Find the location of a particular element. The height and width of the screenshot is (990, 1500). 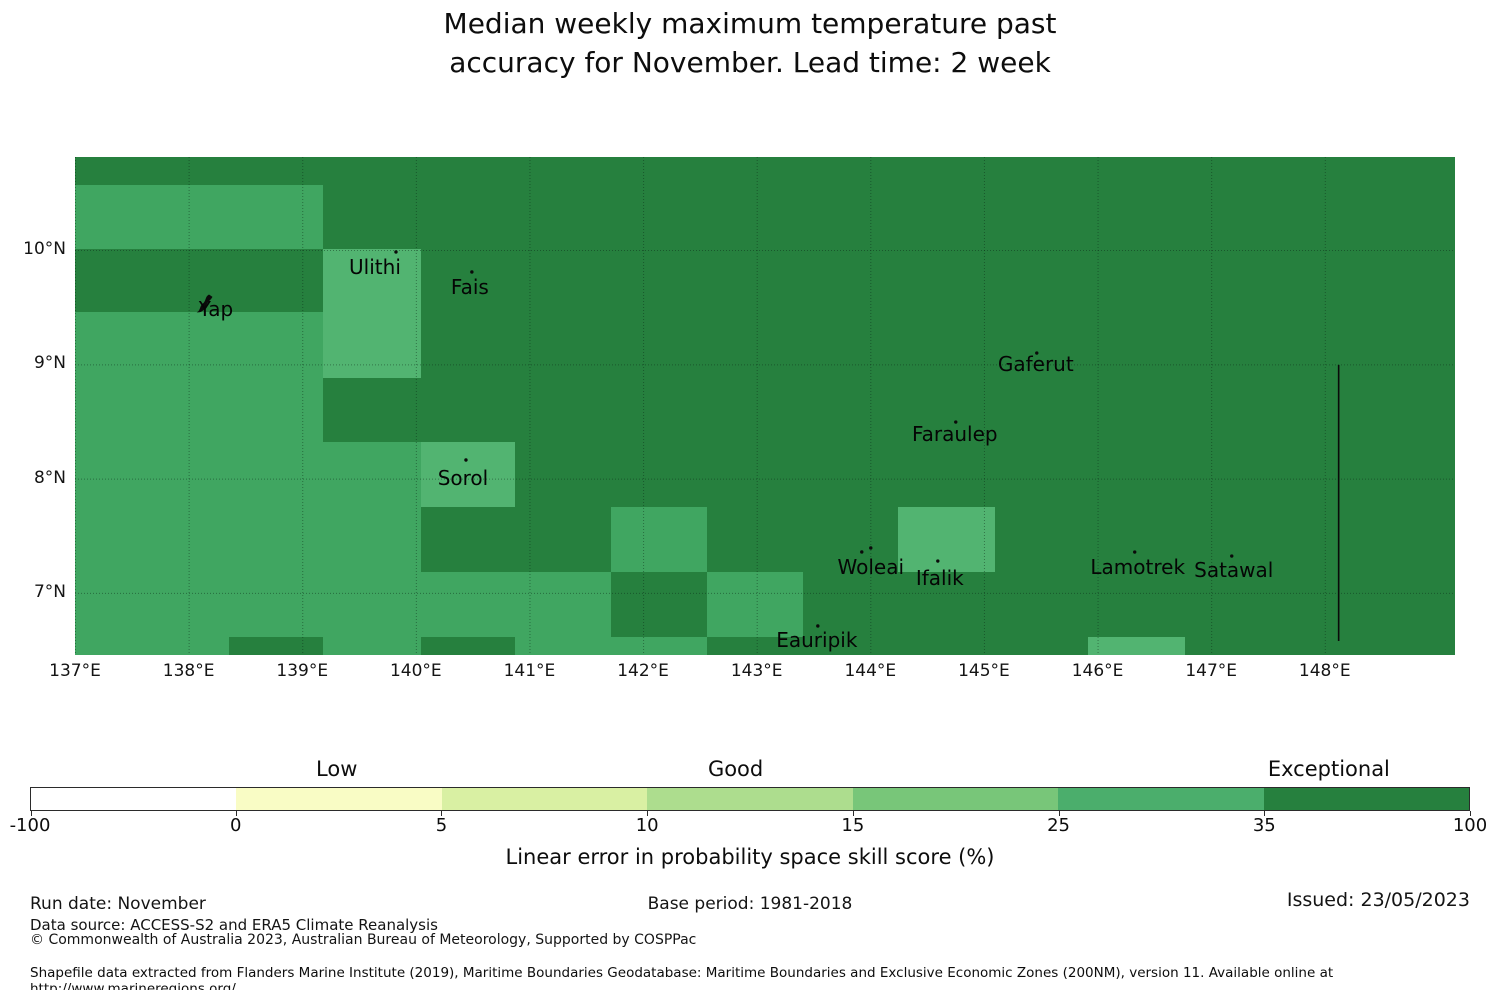

x-tick-label: 146°E is located at coordinates (1097, 671).